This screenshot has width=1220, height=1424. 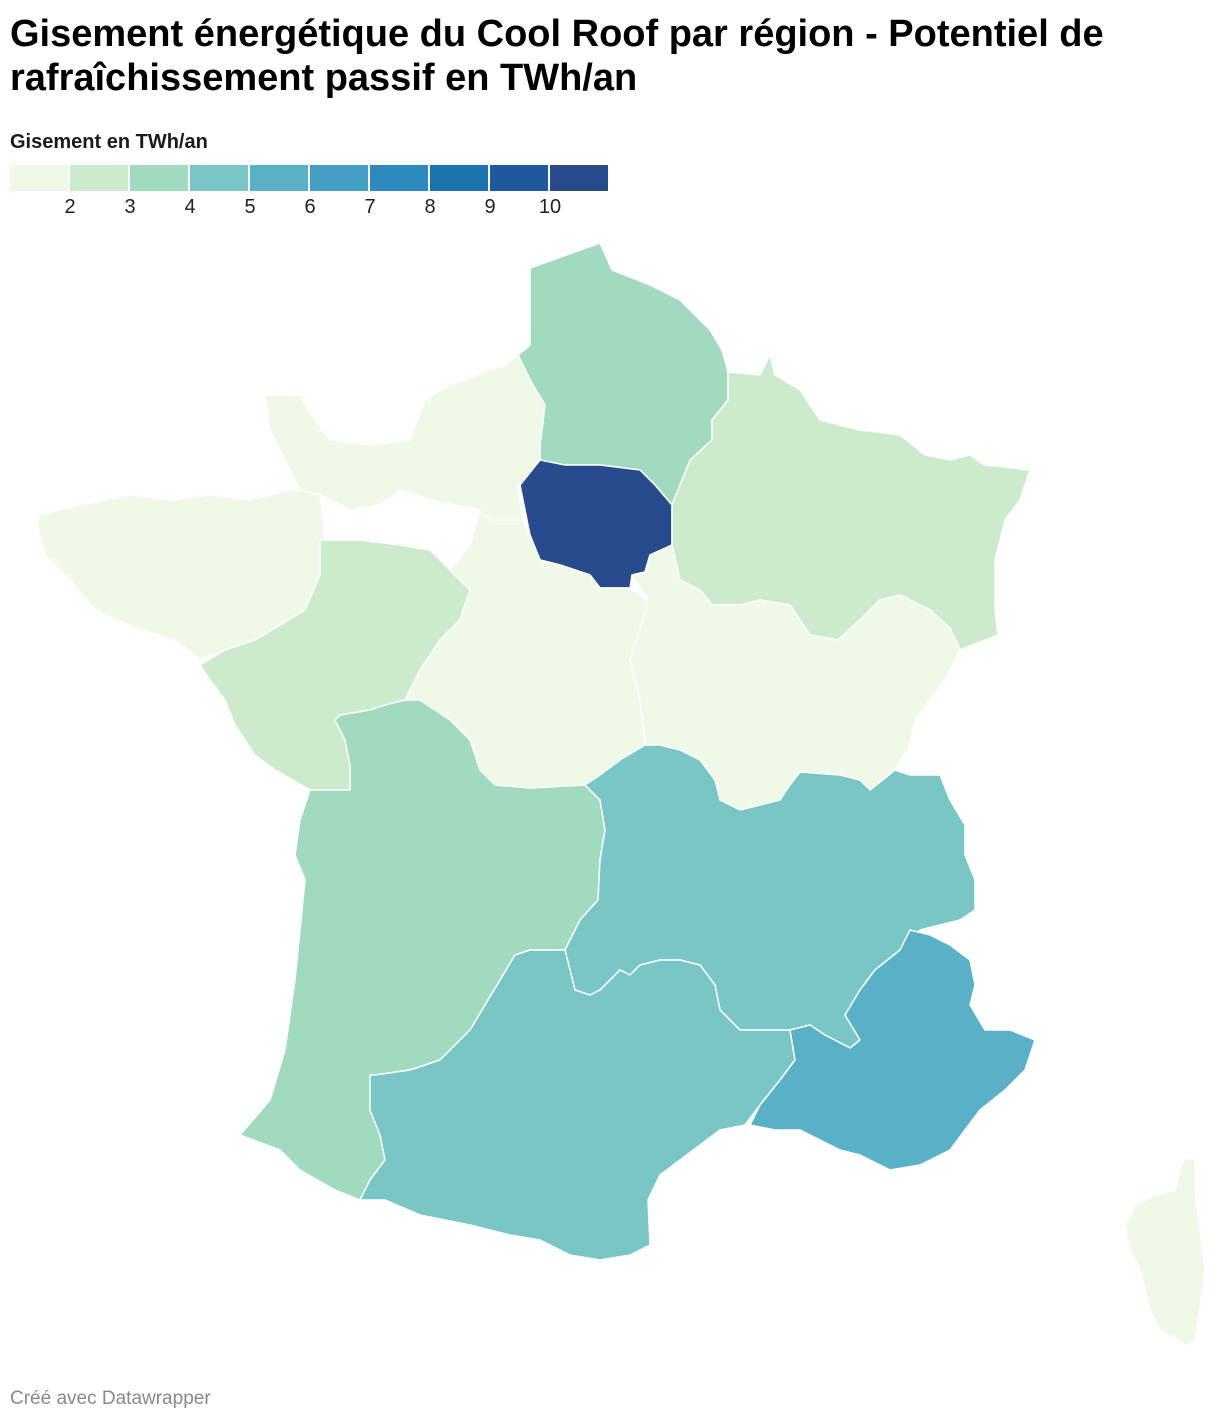 What do you see at coordinates (109, 142) in the screenshot?
I see `legend-title: Gisement en TWh/an` at bounding box center [109, 142].